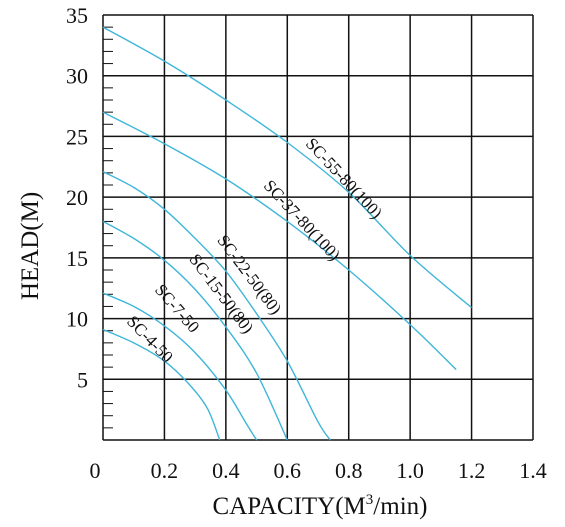 The height and width of the screenshot is (527, 565). What do you see at coordinates (349, 470) in the screenshot?
I see `x-tick-label: 0.8` at bounding box center [349, 470].